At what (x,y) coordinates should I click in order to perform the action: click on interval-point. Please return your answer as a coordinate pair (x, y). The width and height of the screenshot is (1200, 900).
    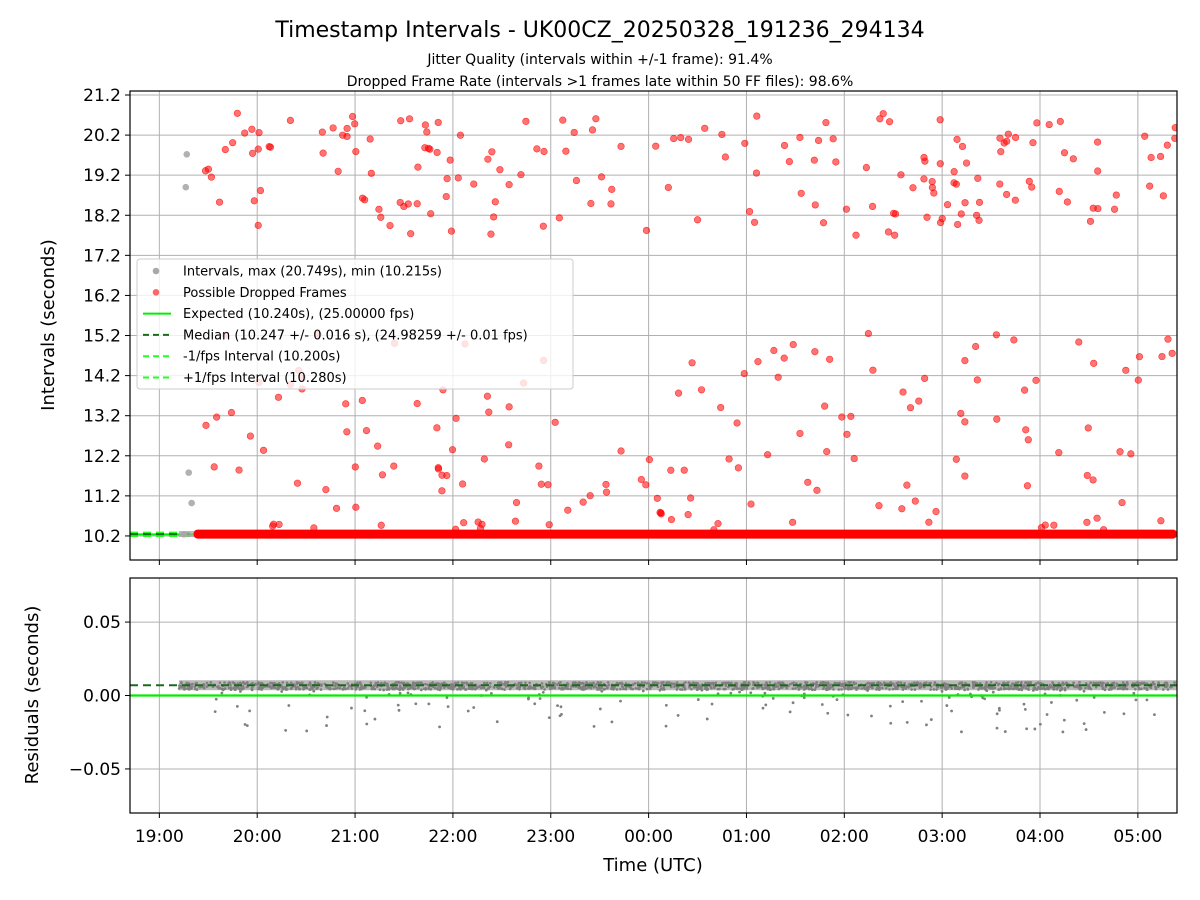
    Looking at the image, I should click on (187, 154).